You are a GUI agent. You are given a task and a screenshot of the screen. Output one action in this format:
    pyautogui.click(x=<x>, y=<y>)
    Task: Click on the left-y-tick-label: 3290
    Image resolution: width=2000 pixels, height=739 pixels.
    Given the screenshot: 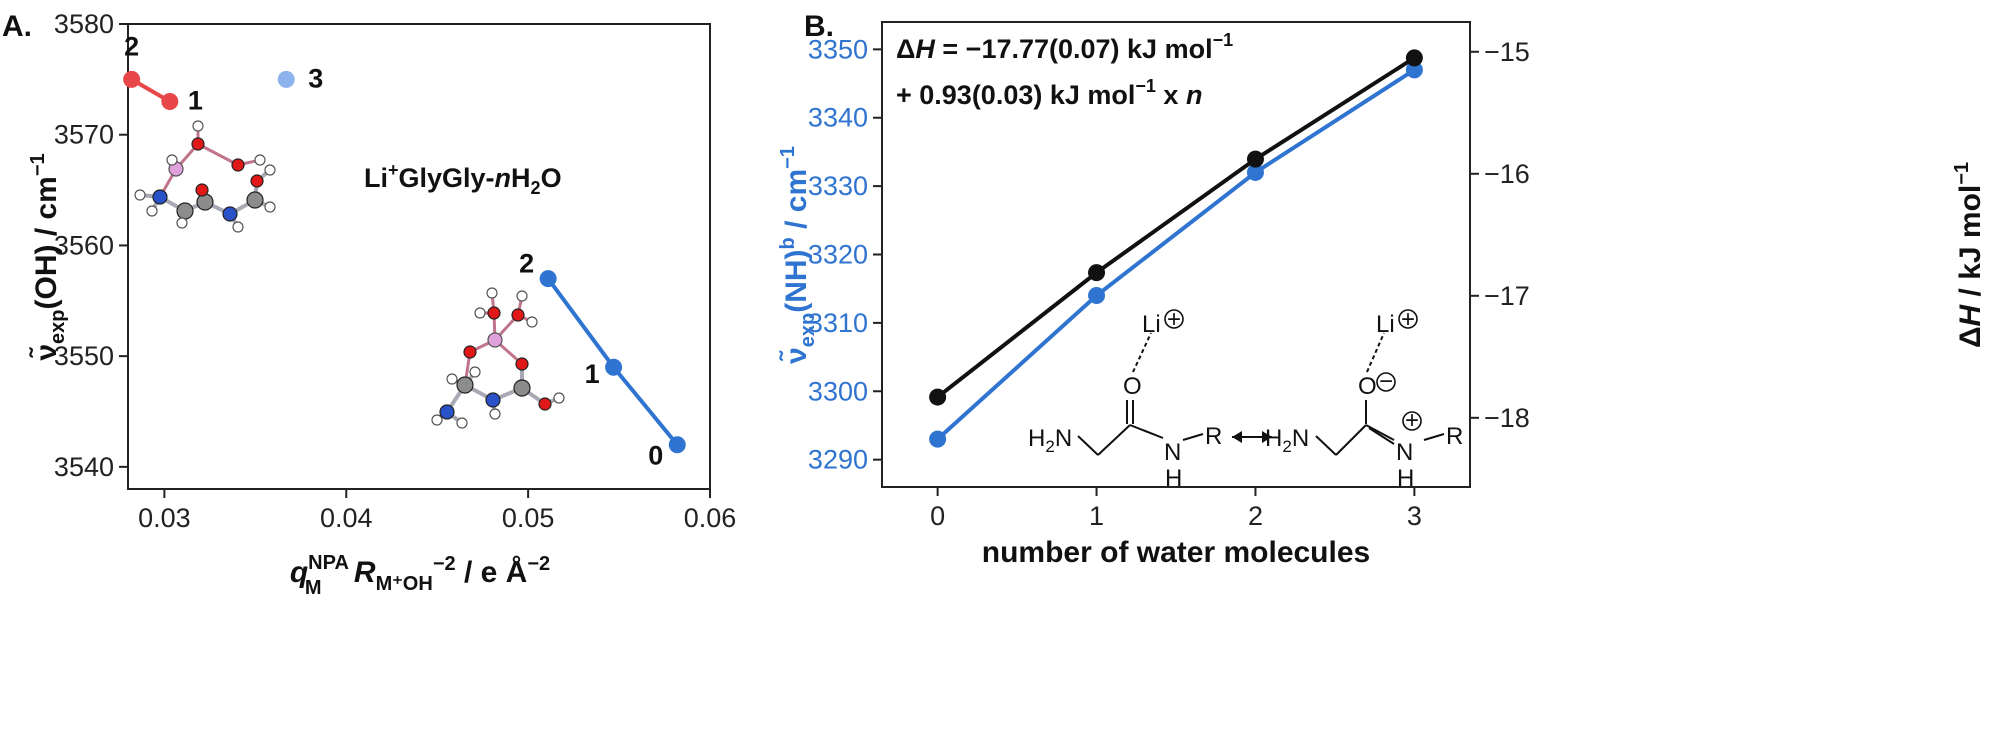 What is the action you would take?
    pyautogui.click(x=838, y=460)
    